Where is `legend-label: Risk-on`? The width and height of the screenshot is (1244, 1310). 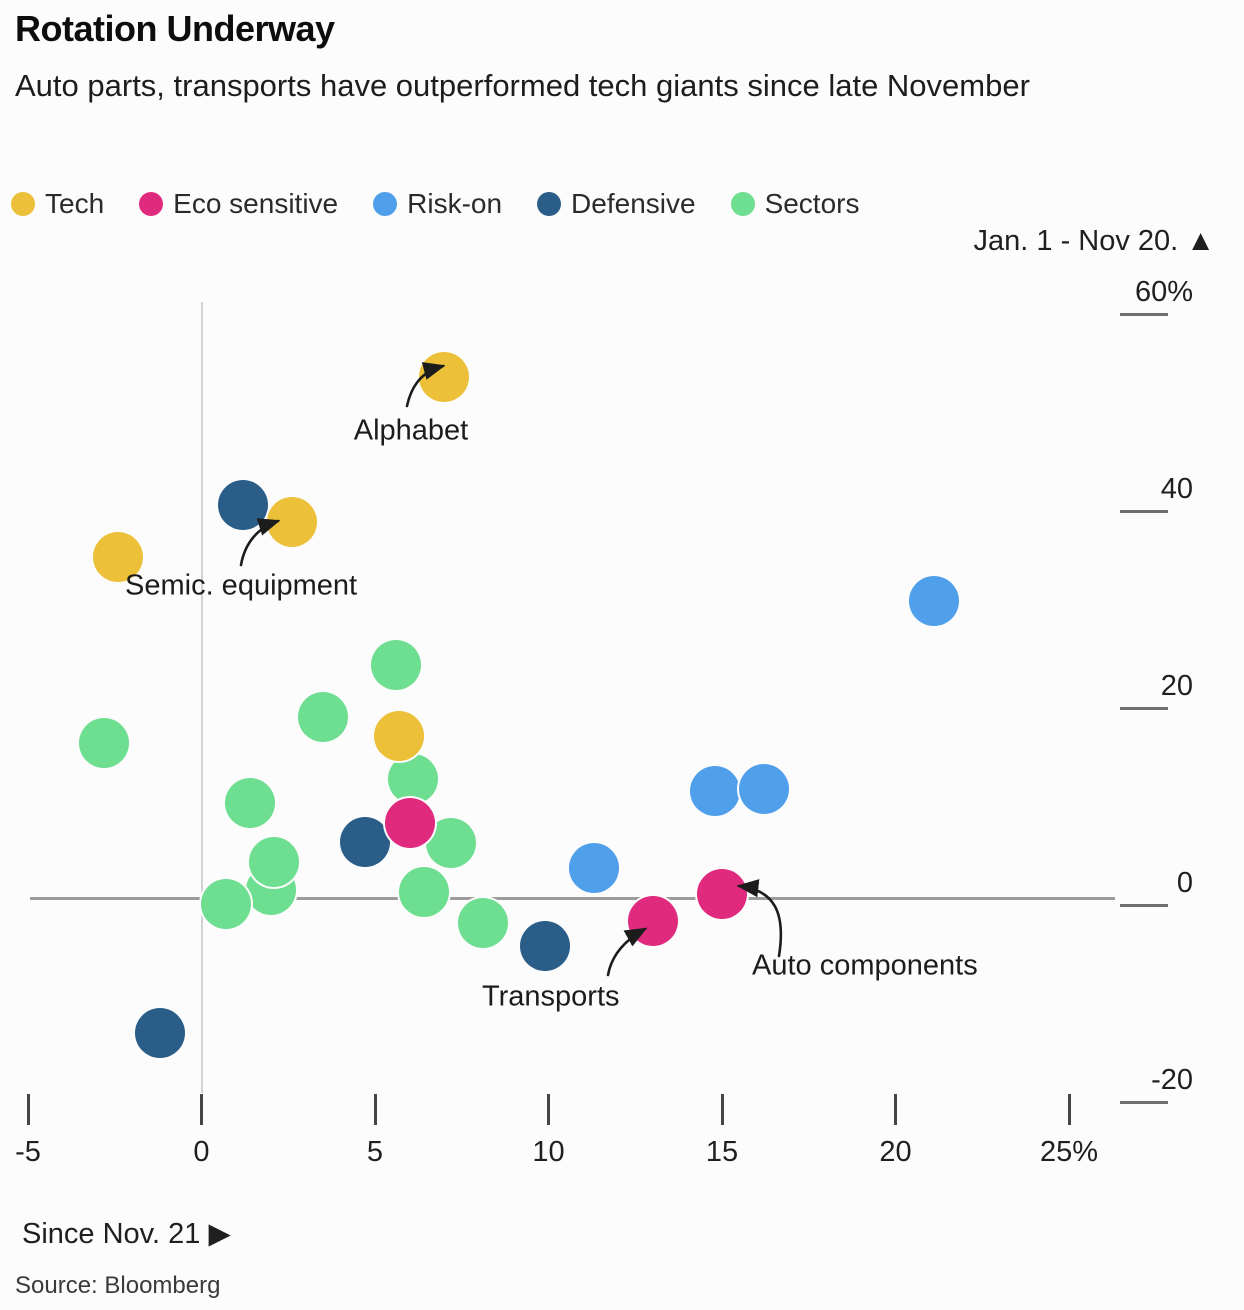
legend-label: Risk-on is located at coordinates (455, 203).